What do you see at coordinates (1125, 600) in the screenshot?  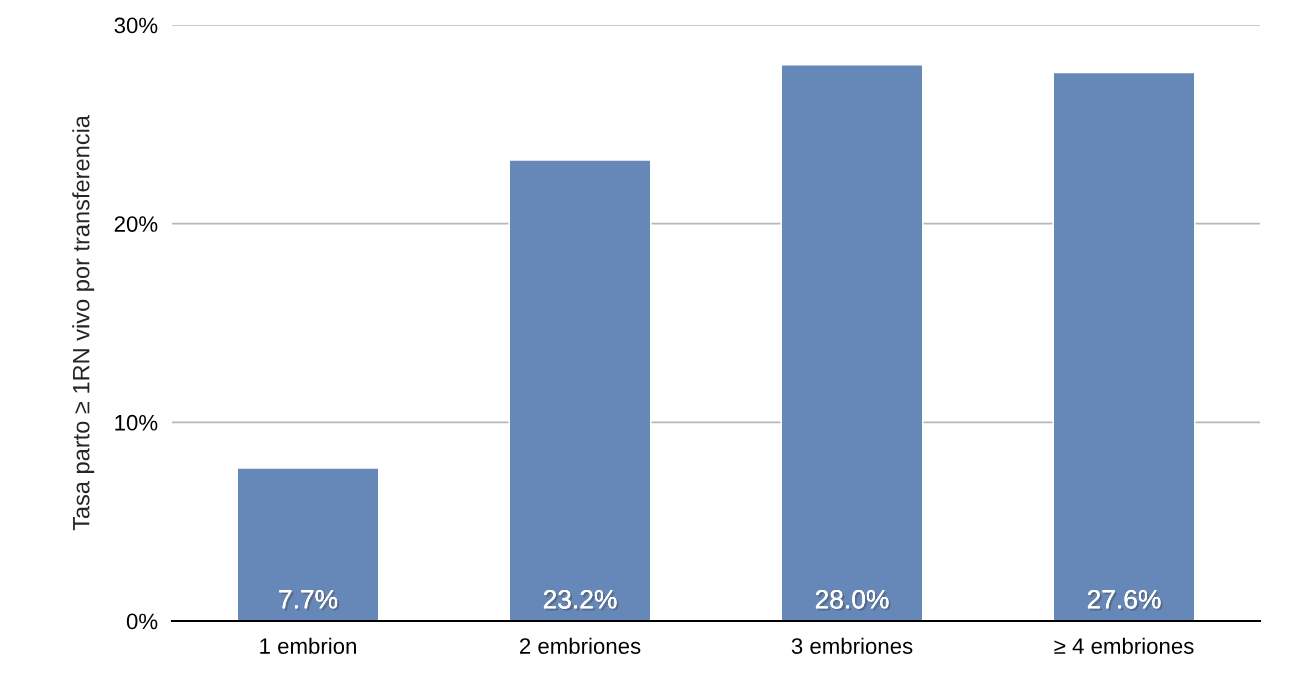 I see `data-label: 27.6%` at bounding box center [1125, 600].